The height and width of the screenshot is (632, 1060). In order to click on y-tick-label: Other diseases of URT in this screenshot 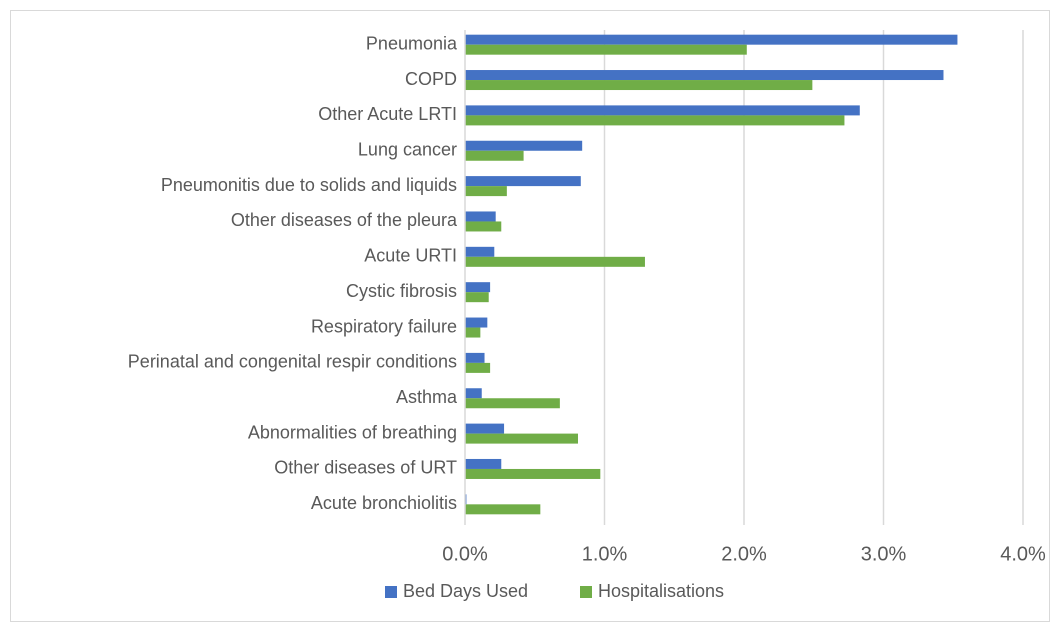, I will do `click(365, 468)`.